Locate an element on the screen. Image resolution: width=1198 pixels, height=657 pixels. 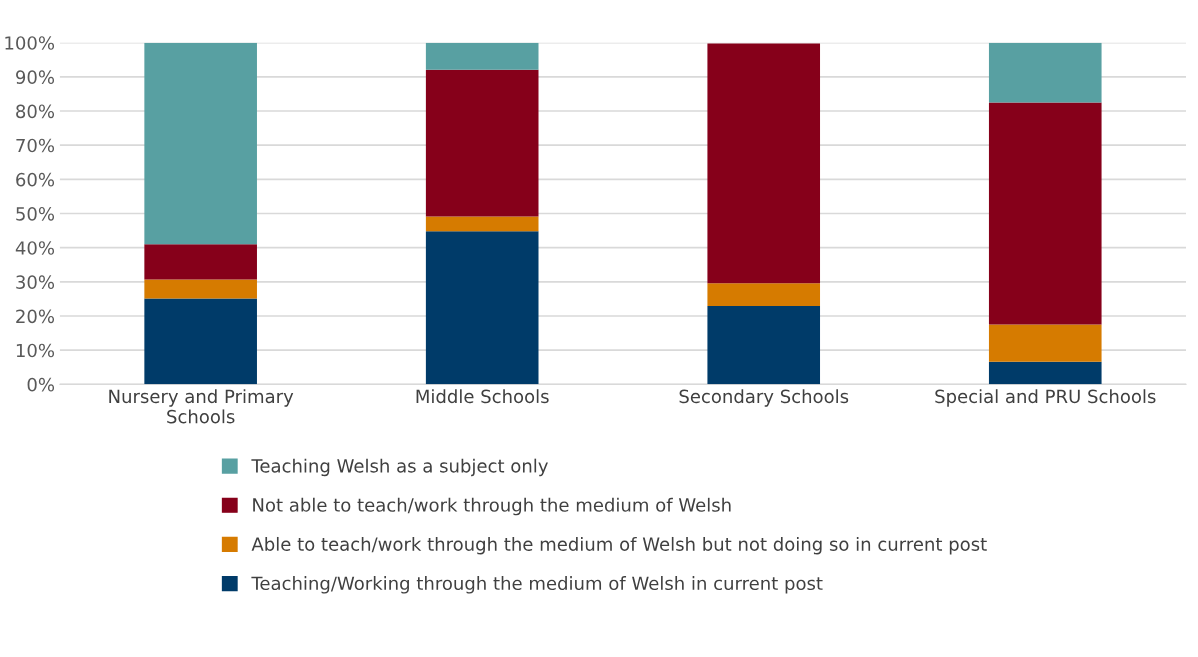
y-tick-label: 60% is located at coordinates (35, 179).